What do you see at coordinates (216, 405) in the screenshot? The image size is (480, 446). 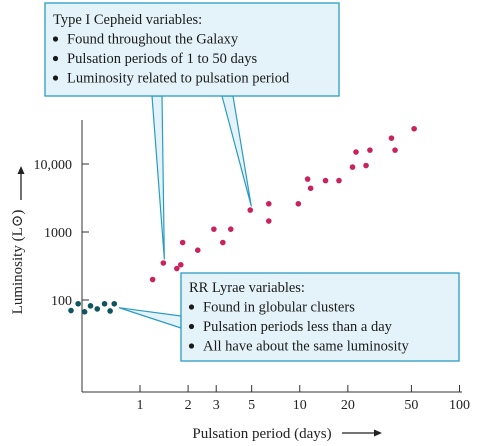 I see `x-tick-label: 3` at bounding box center [216, 405].